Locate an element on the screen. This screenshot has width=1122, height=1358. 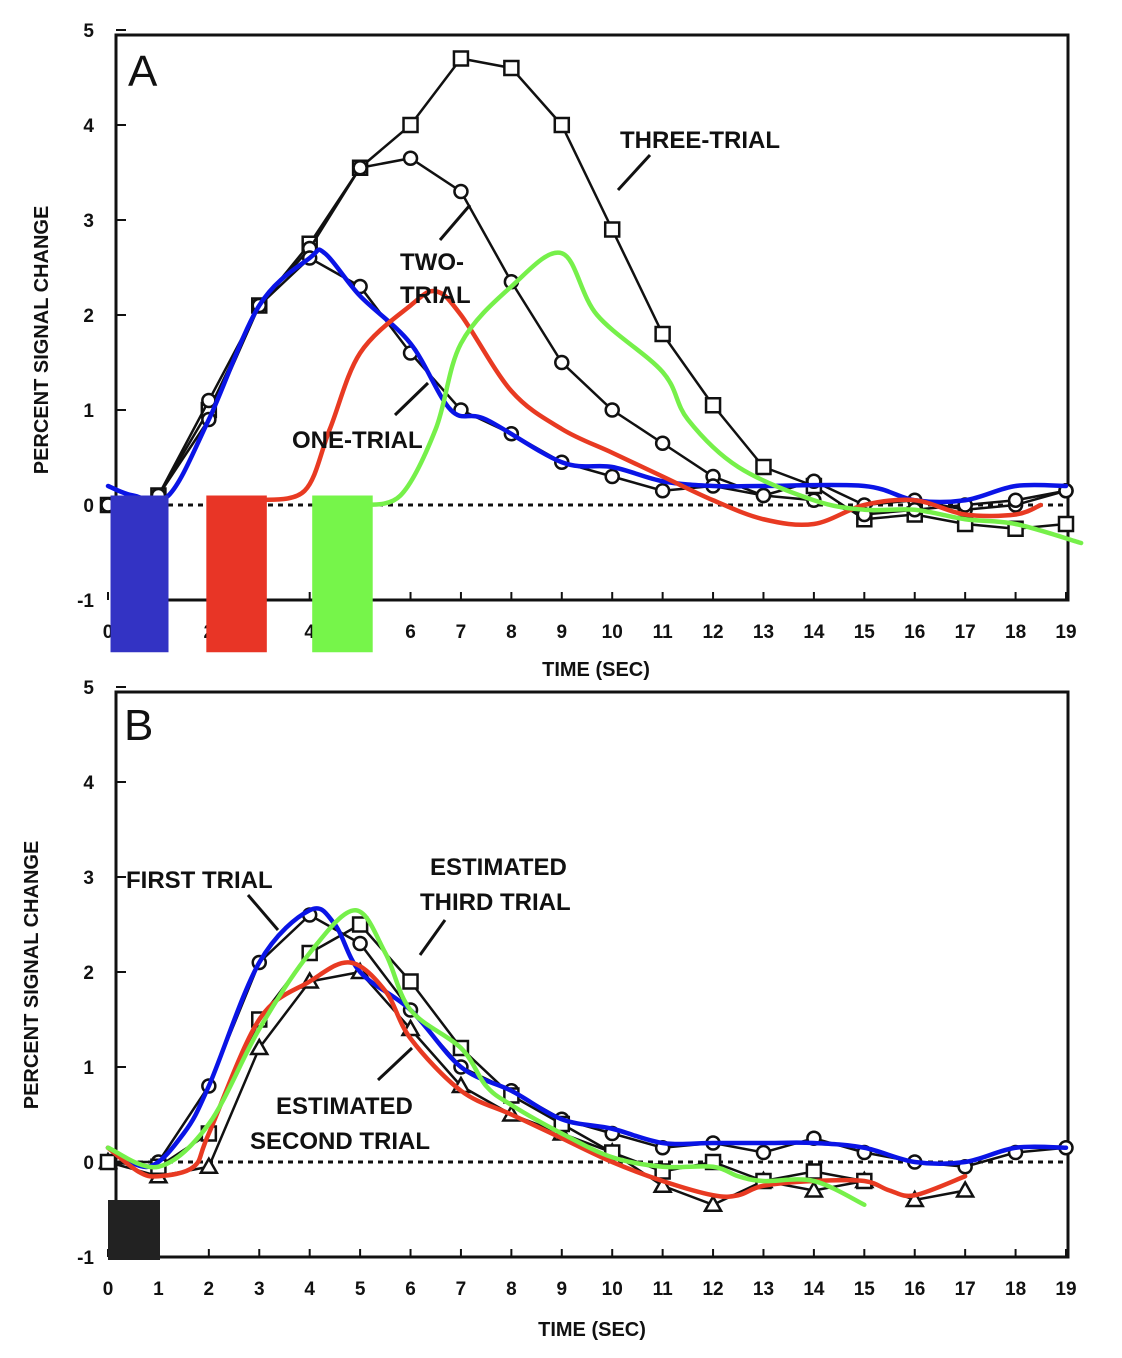
annotation-est-second-line2: SECOND TRIAL is located at coordinates (340, 1141).